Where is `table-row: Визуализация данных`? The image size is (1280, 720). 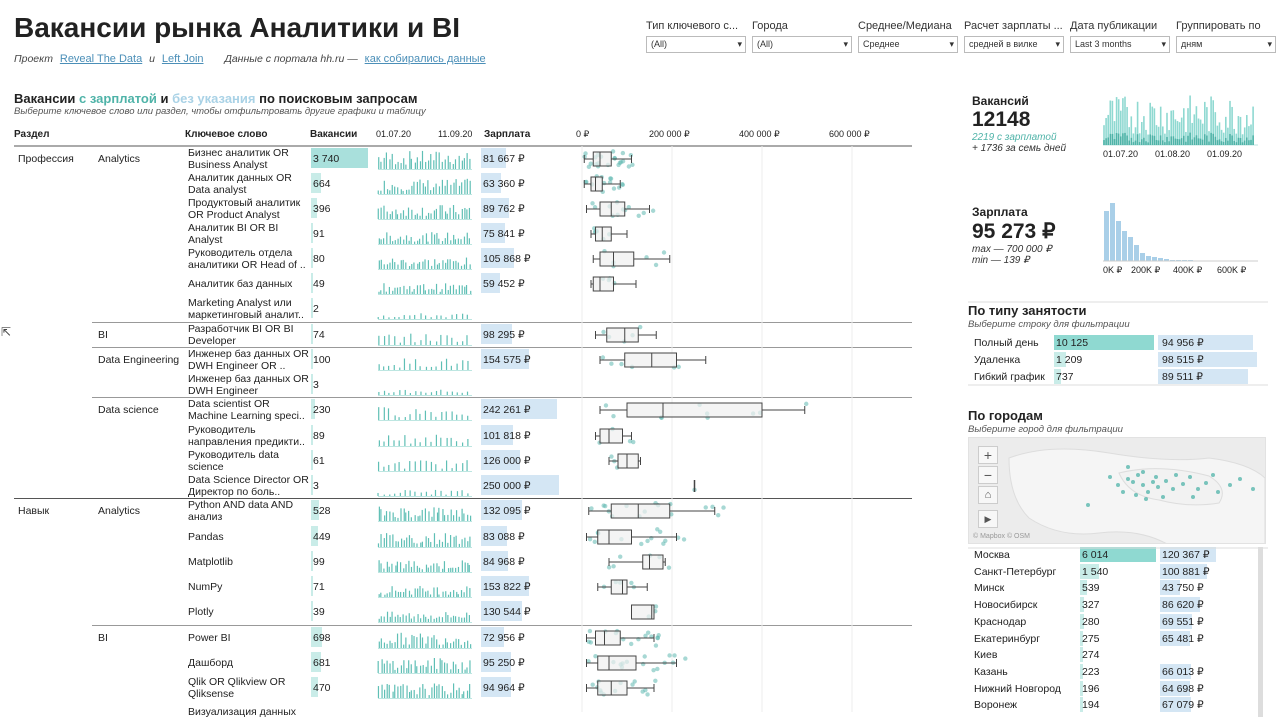 table-row: Визуализация данных is located at coordinates (456, 710).